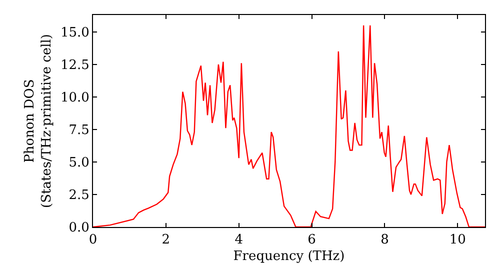  Describe the element at coordinates (384, 240) in the screenshot. I see `x-tick-label: 8` at that location.